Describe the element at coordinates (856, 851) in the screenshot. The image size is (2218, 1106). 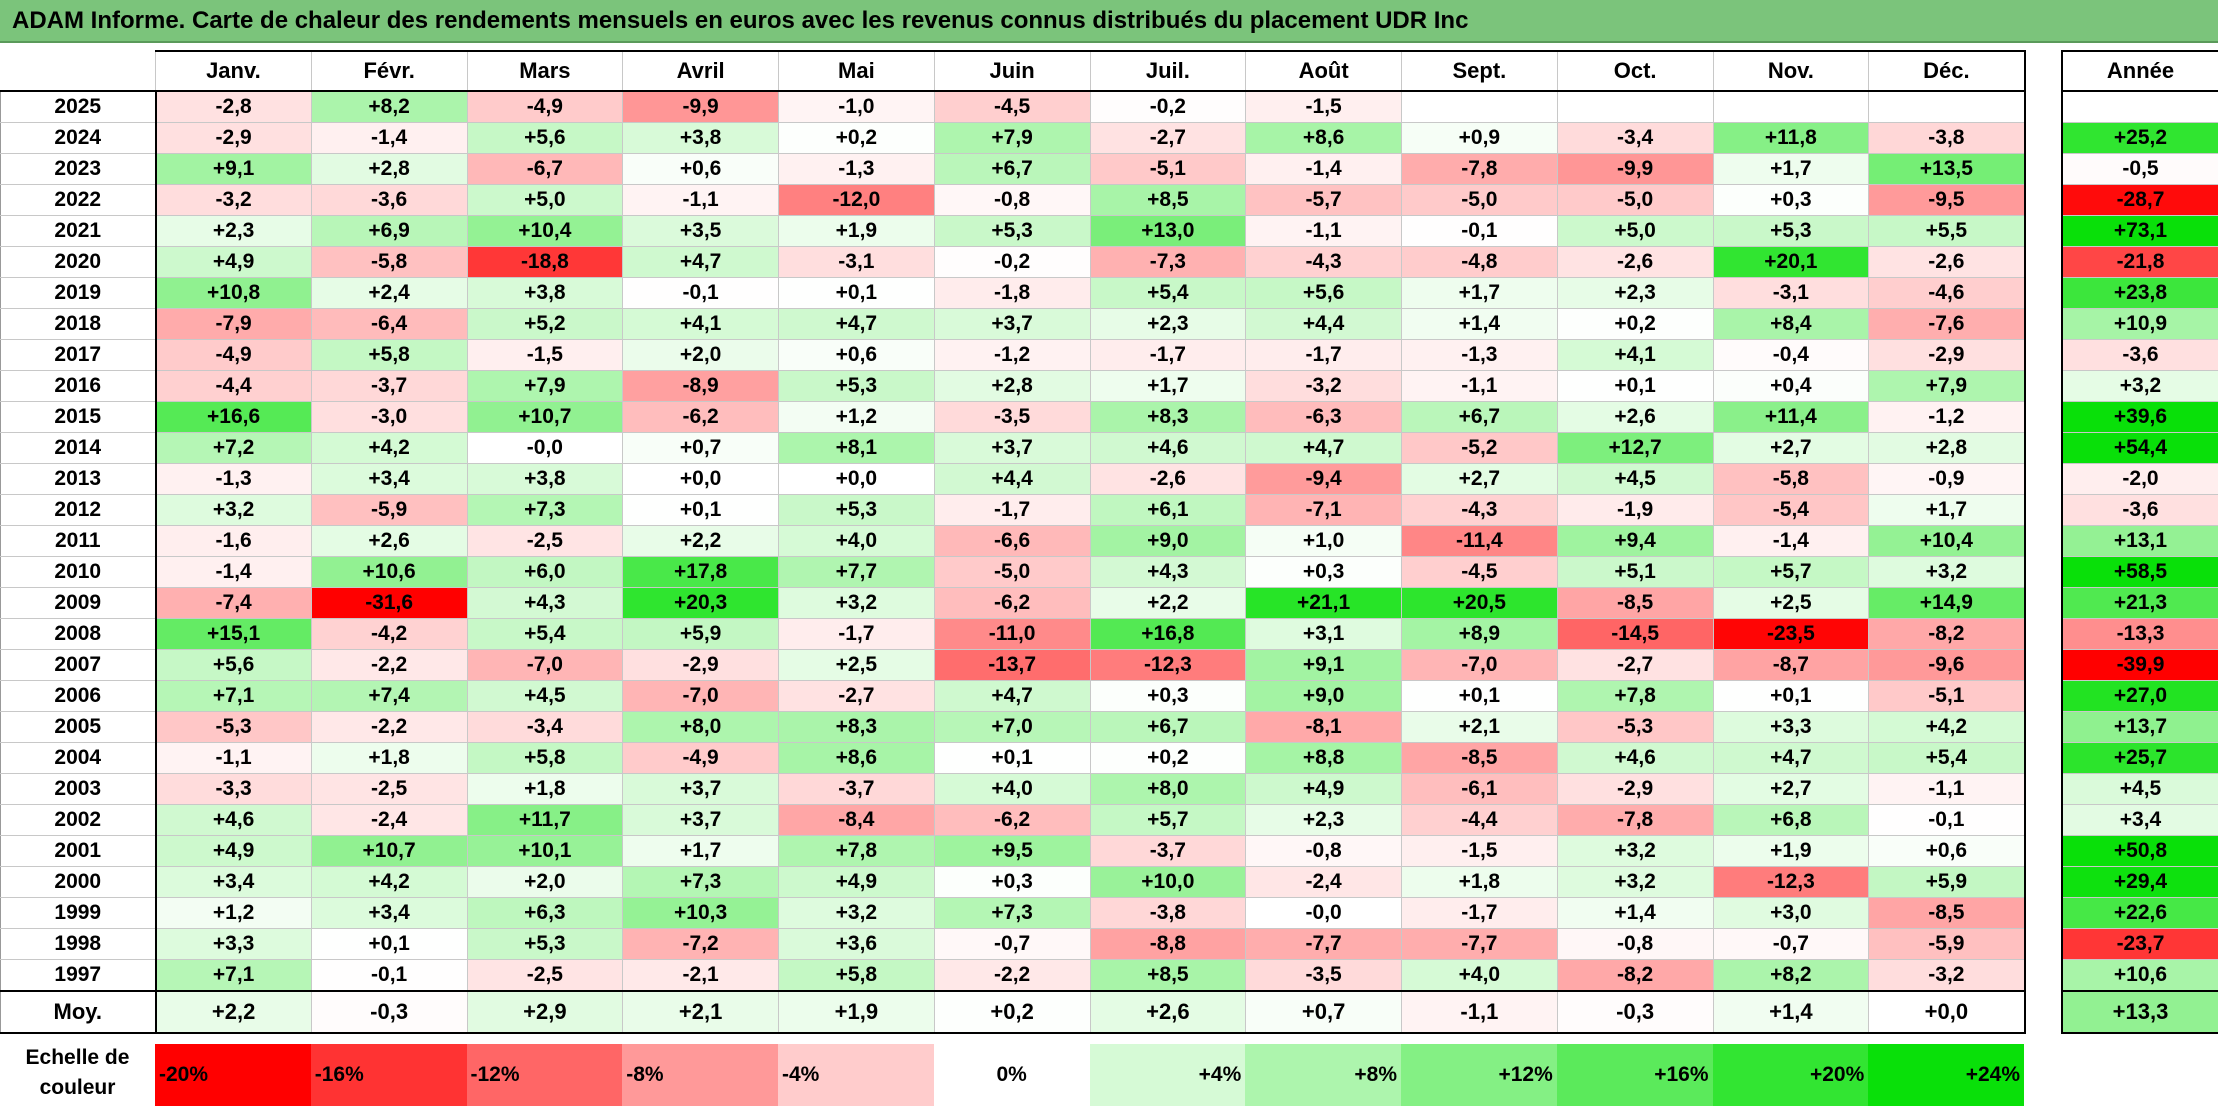
I see `heatmap-cell: +7,8` at that location.